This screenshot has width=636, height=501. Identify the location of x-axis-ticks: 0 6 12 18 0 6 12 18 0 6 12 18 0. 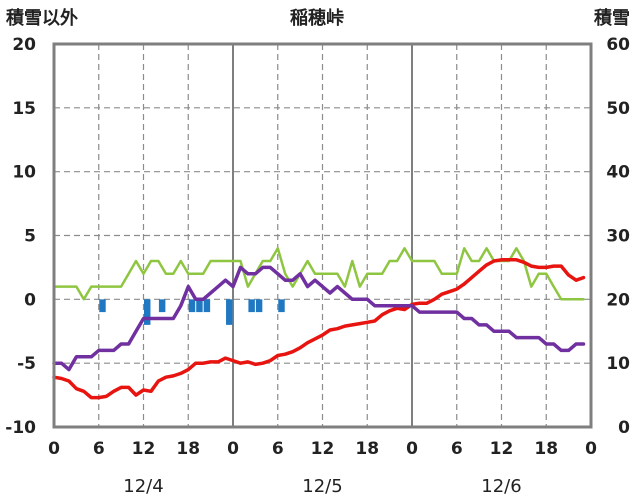
(322, 449).